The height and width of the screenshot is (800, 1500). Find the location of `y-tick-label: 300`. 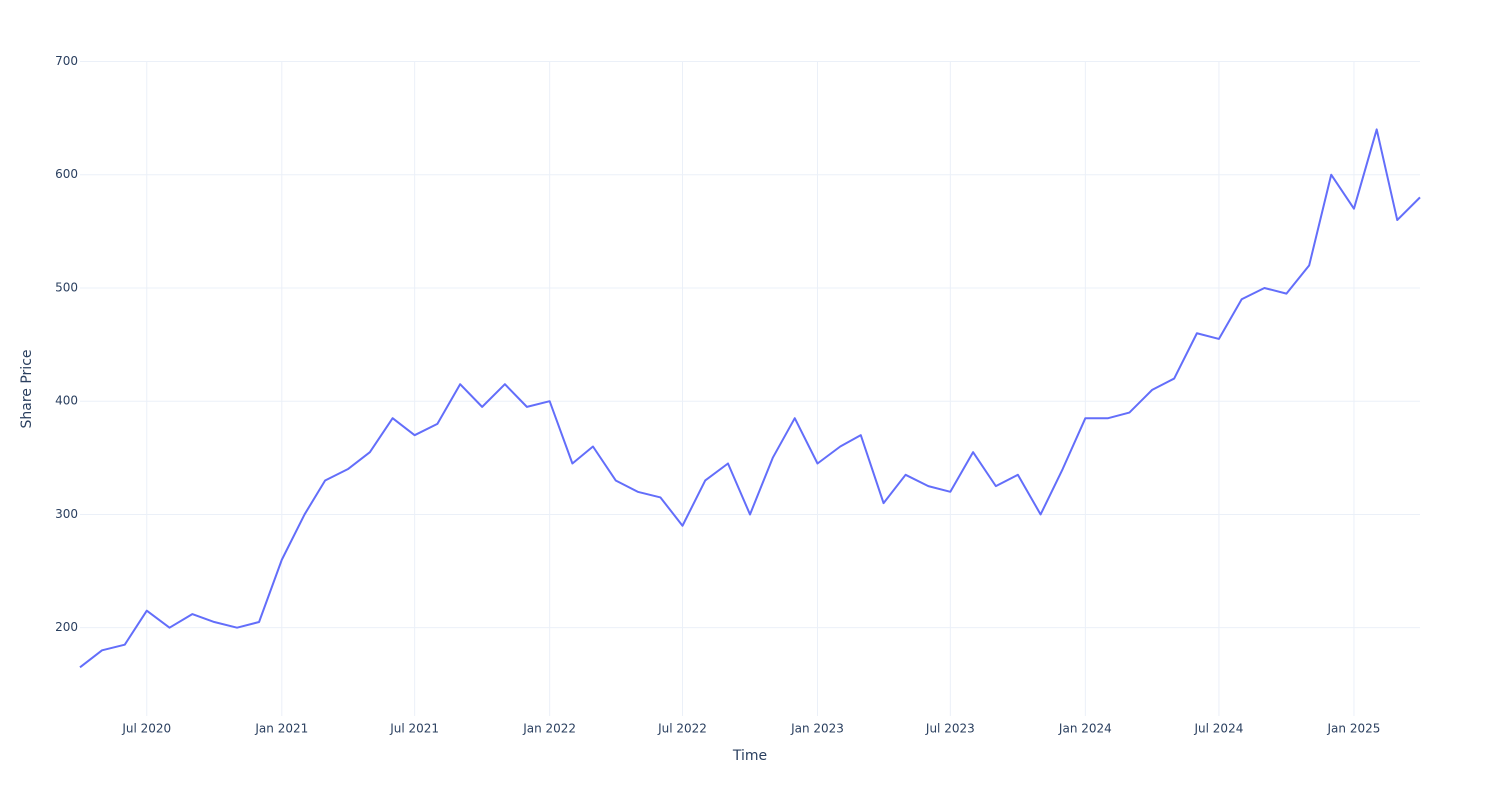

y-tick-label: 300 is located at coordinates (66, 514).